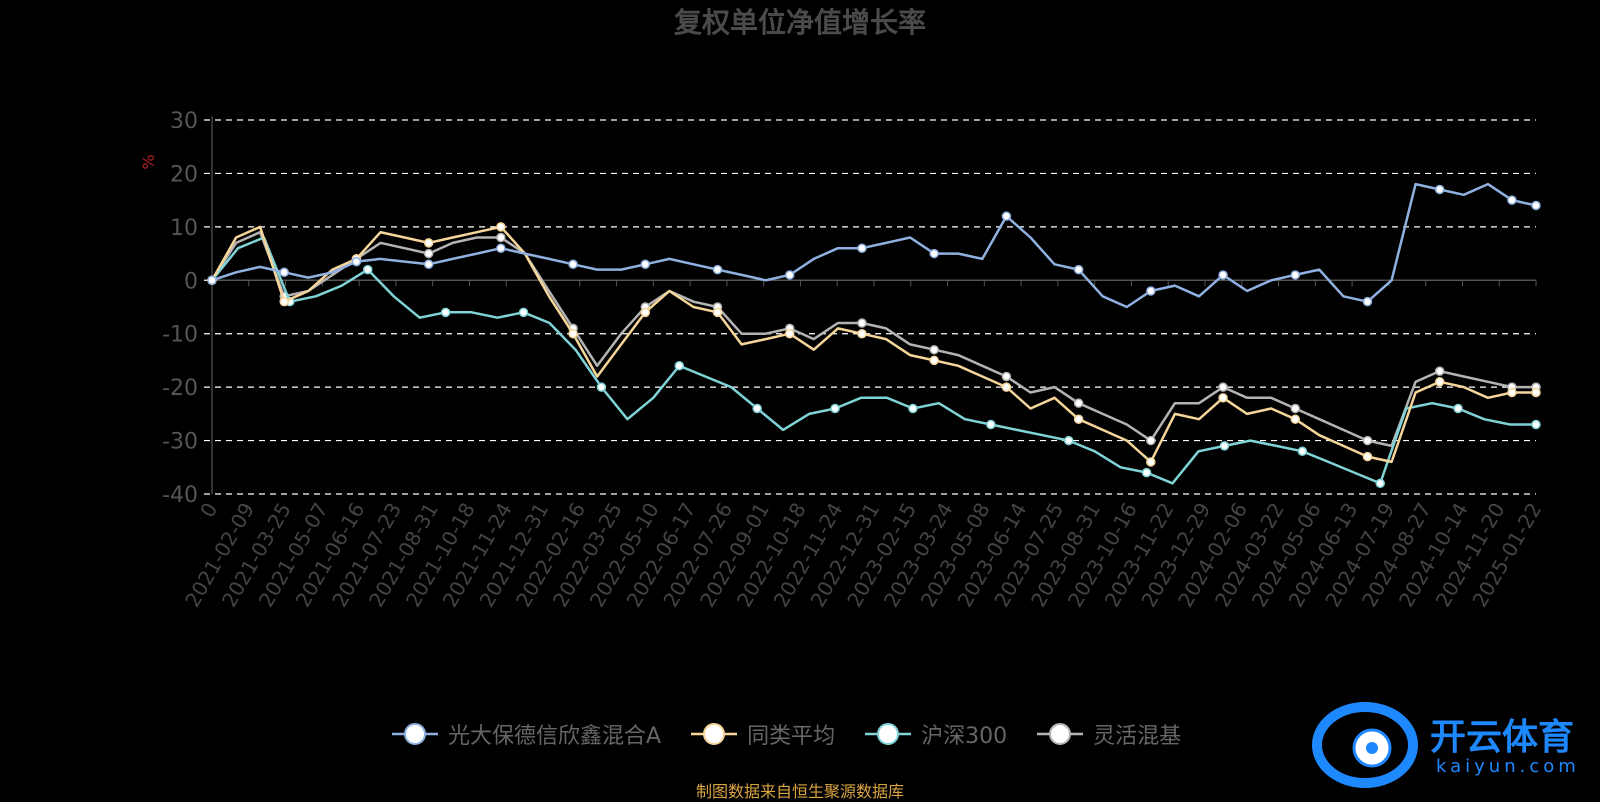  Describe the element at coordinates (1137, 736) in the screenshot. I see `legend-label: 灵活混基` at that location.